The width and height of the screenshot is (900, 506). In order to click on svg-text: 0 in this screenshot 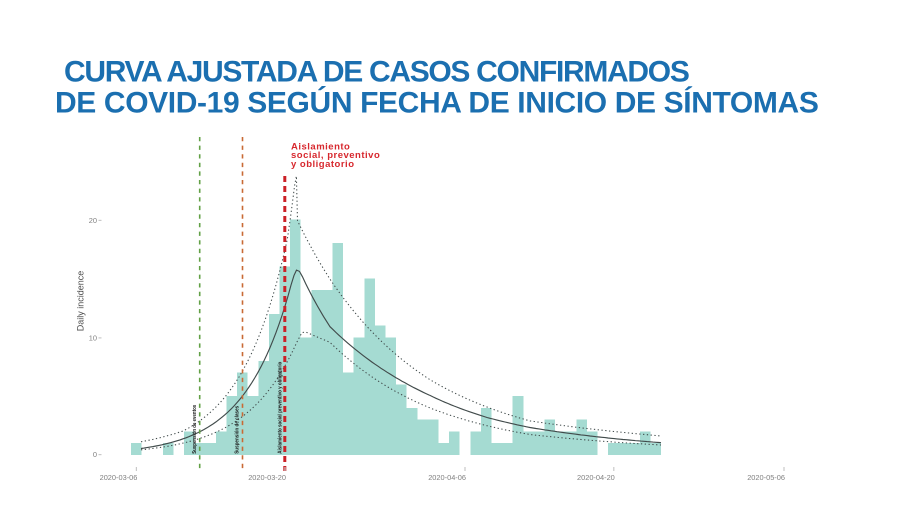, I will do `click(95, 454)`.